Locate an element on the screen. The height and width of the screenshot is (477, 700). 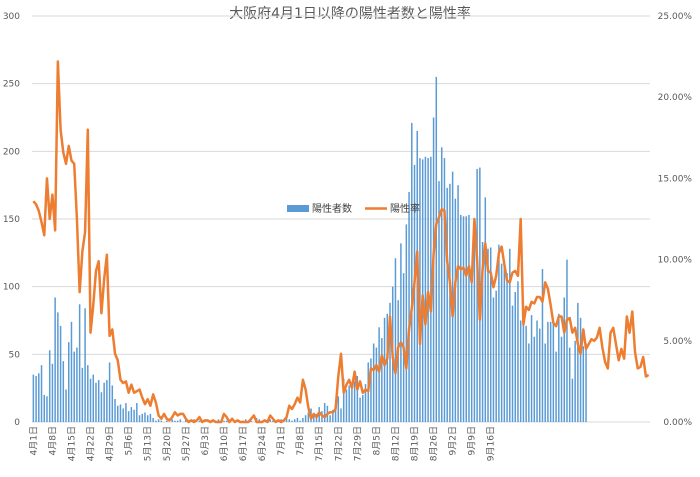
y-axis-left: 0 50 100 150 200 250 300 is located at coordinates (11, 220).